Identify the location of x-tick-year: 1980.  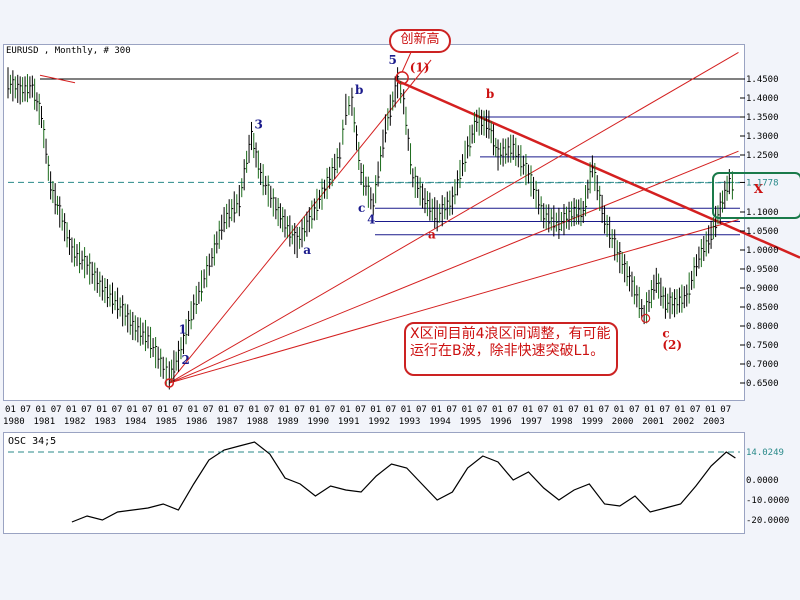
(14, 422).